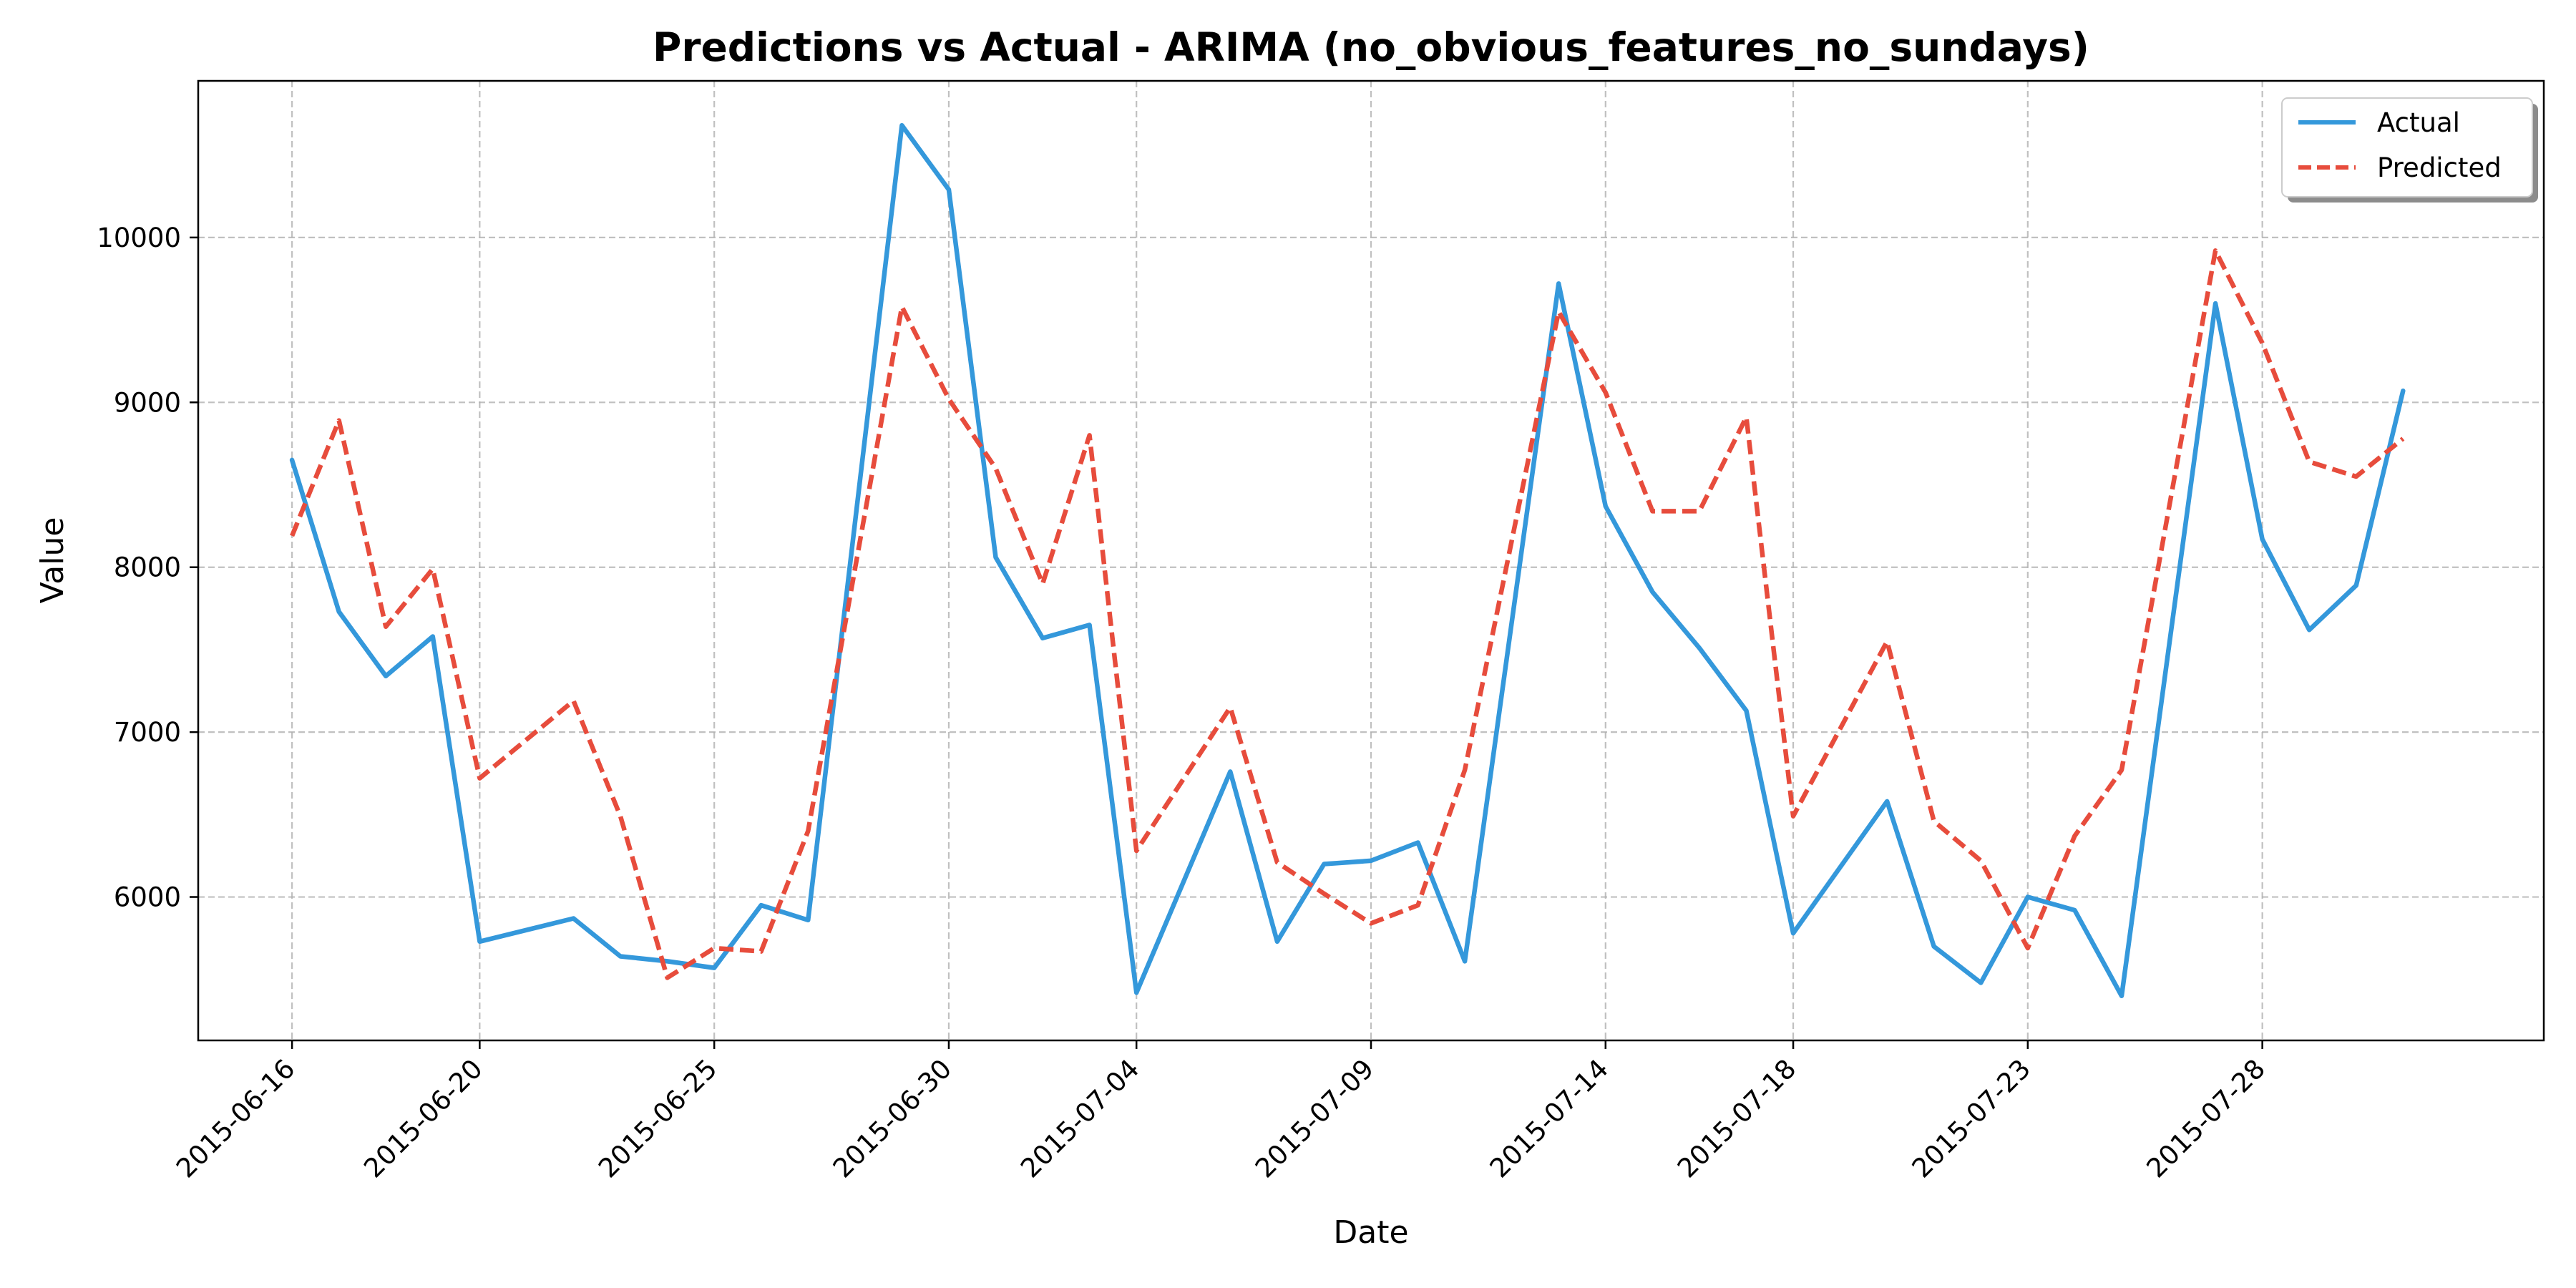 Image resolution: width=2576 pixels, height=1288 pixels. What do you see at coordinates (147, 732) in the screenshot?
I see `y-tick-label: 7000` at bounding box center [147, 732].